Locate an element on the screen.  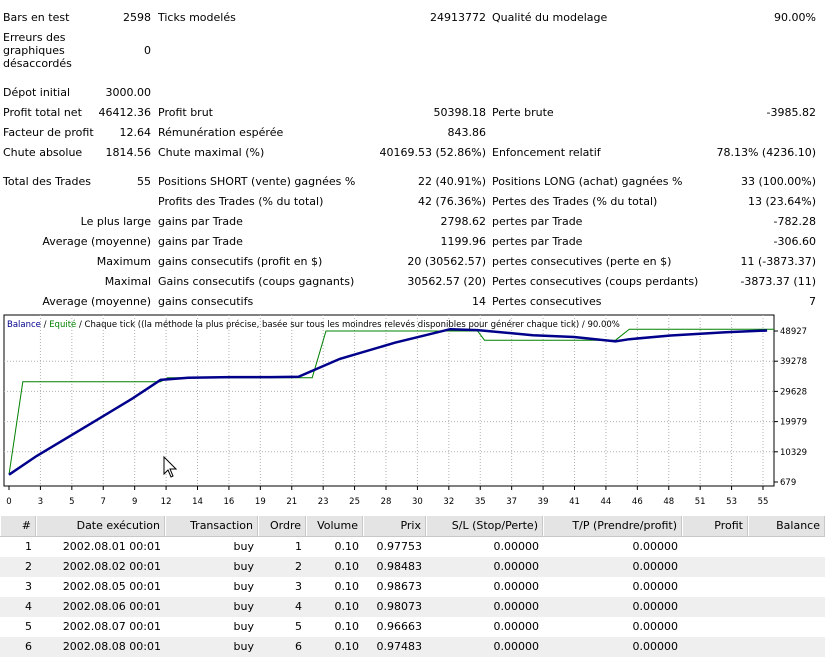
deposit-value: 3000.00 is located at coordinates (128, 92).